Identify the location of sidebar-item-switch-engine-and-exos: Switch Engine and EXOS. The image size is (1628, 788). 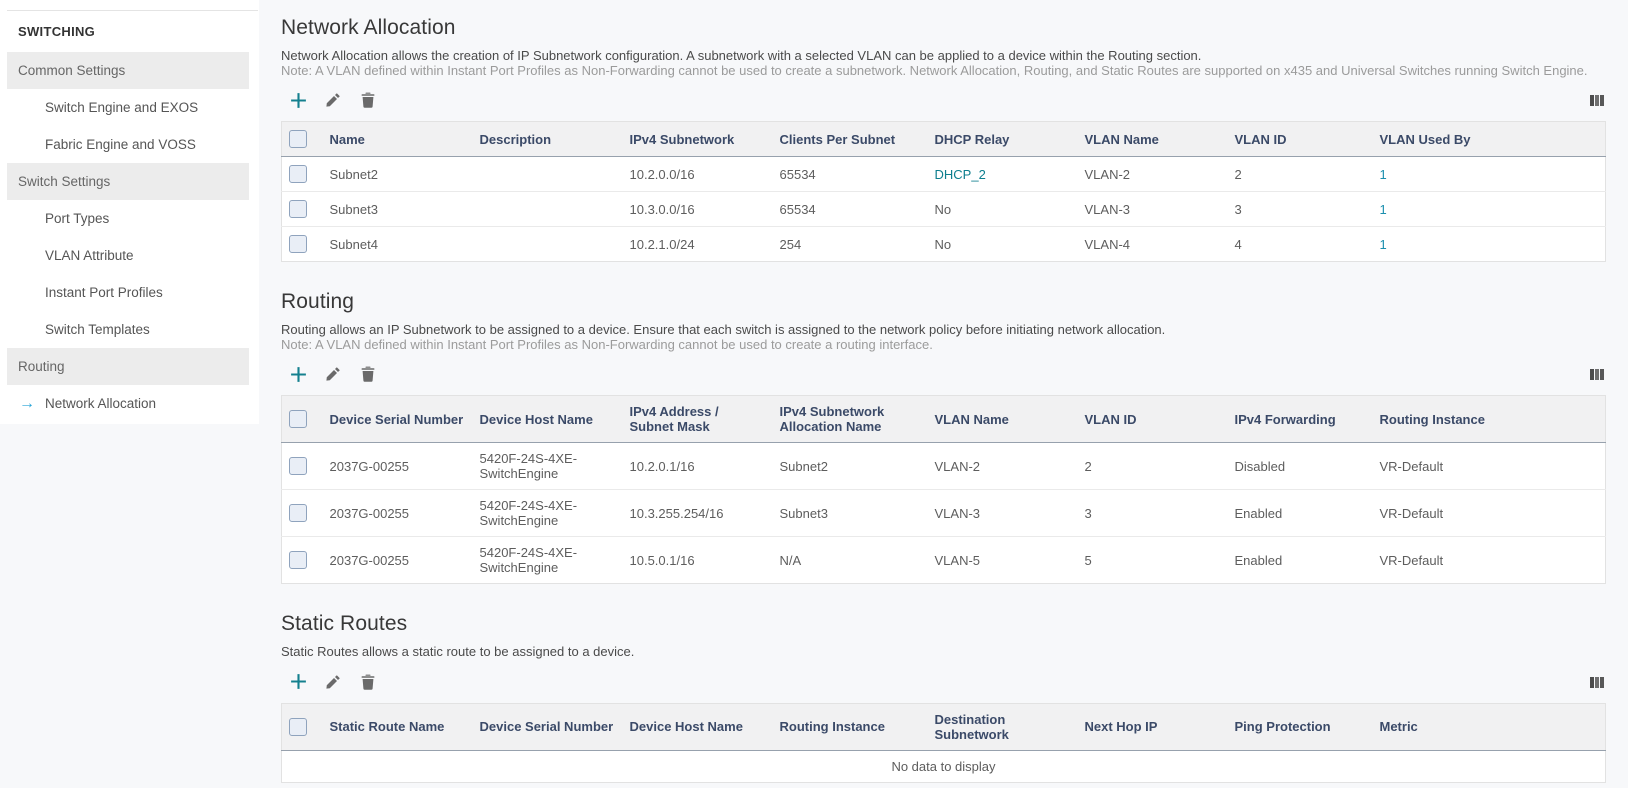
(122, 107).